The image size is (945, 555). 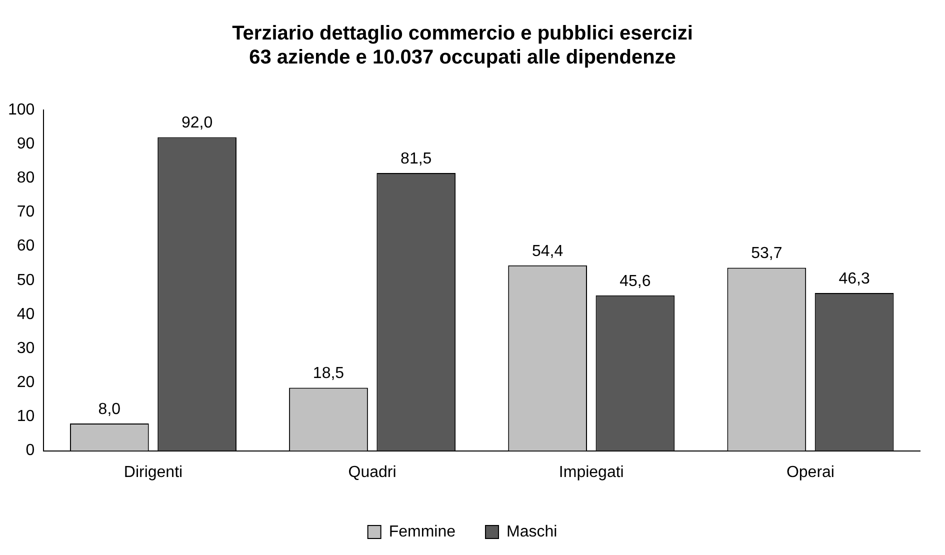 I want to click on data-label: 45,6, so click(x=635, y=281).